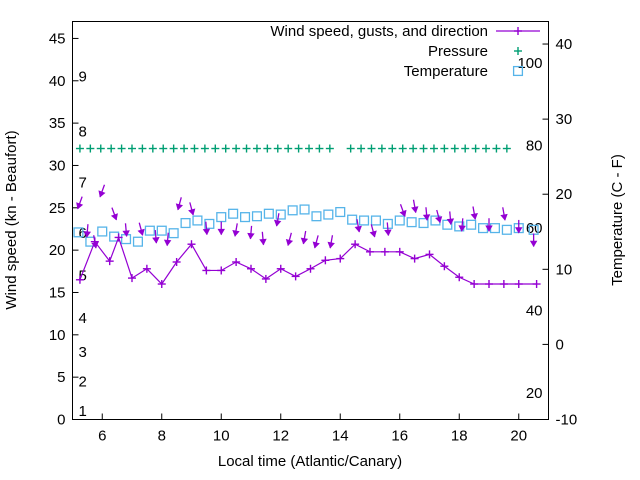 The width and height of the screenshot is (640, 480). Describe the element at coordinates (529, 63) in the screenshot. I see `fahrenheit-label: 100` at that location.